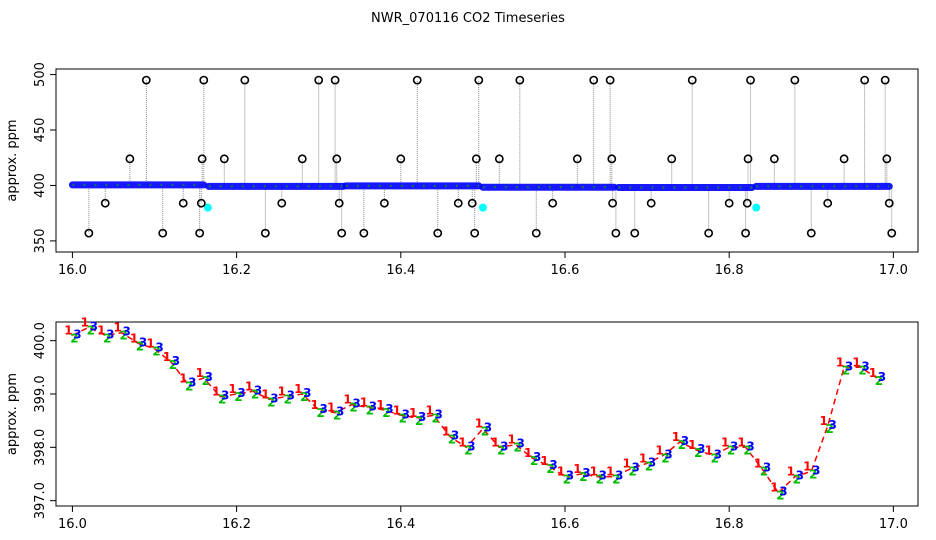 This screenshot has height=540, width=936. What do you see at coordinates (734, 446) in the screenshot?
I see `co2-point-40-digit-3: 3` at bounding box center [734, 446].